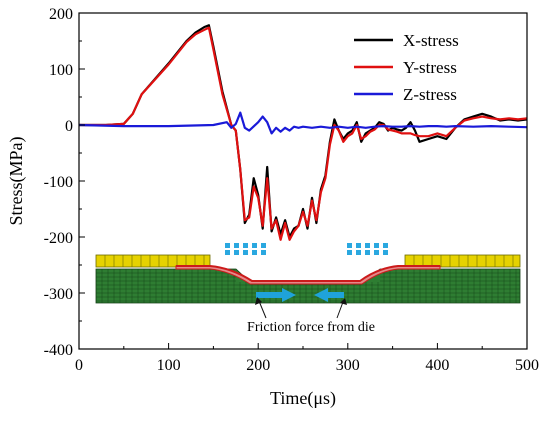 This screenshot has width=550, height=424. Describe the element at coordinates (58, 350) in the screenshot. I see `y-tick-label: -400` at that location.